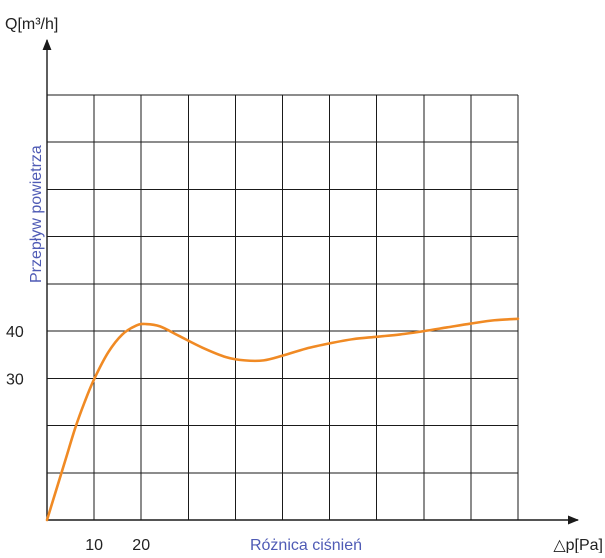 This screenshot has height=558, width=605. What do you see at coordinates (141, 545) in the screenshot?
I see `x-tick-label: 20` at bounding box center [141, 545].